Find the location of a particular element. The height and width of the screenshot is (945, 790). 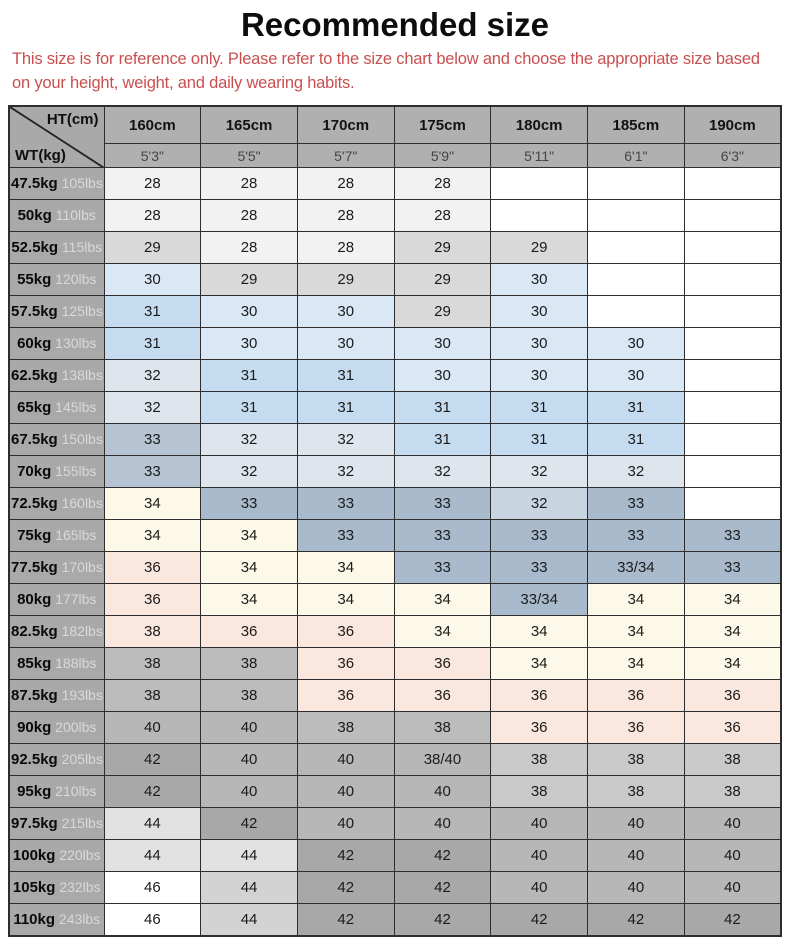

size-cell: 32 is located at coordinates (539, 472).